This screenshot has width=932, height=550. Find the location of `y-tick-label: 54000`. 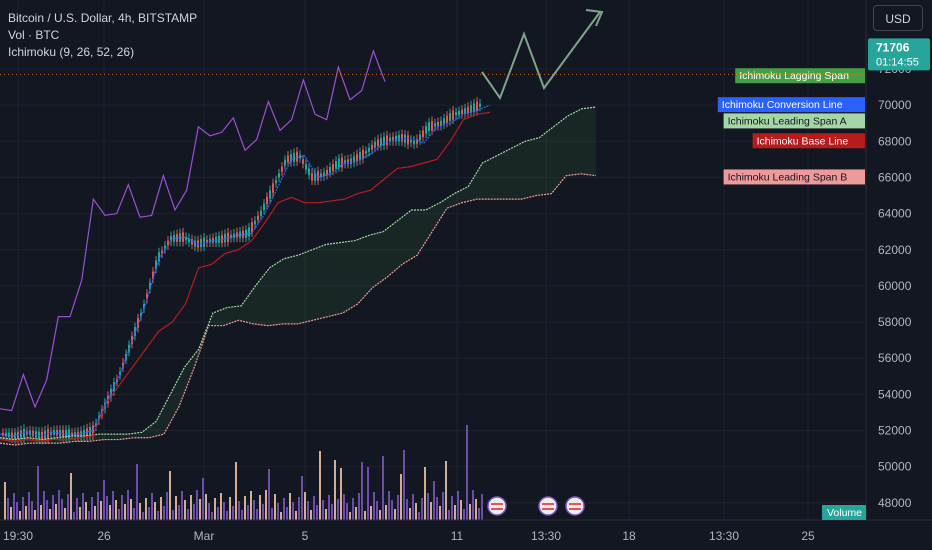

y-tick-label: 54000 is located at coordinates (895, 394).